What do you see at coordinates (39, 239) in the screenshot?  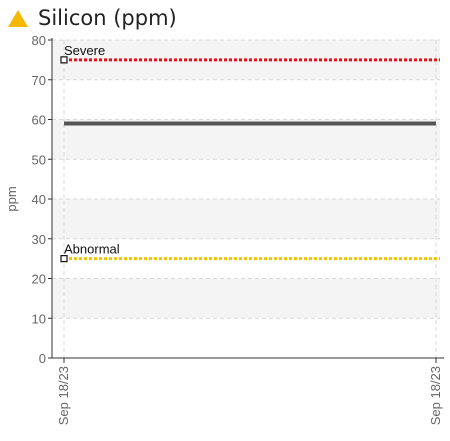 I see `y-tick-label: 30` at bounding box center [39, 239].